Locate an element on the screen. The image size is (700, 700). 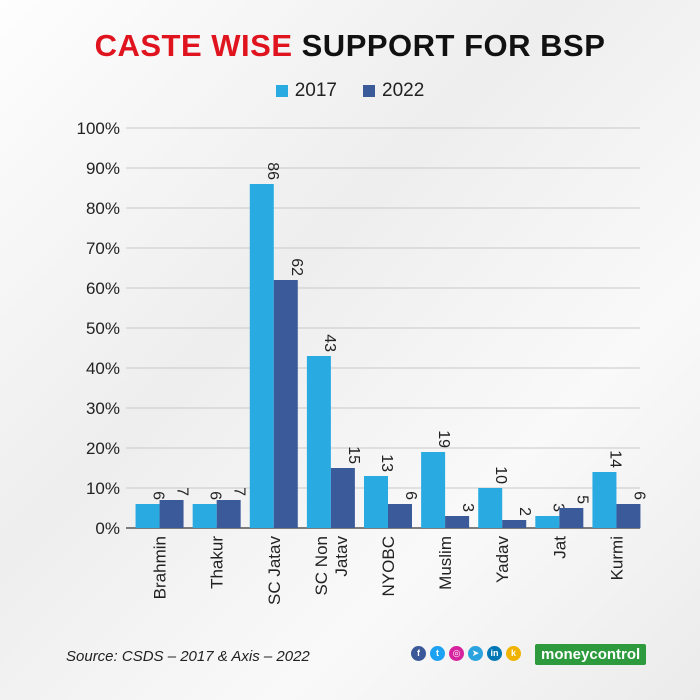
y-tick-label: 10% is located at coordinates (103, 488).